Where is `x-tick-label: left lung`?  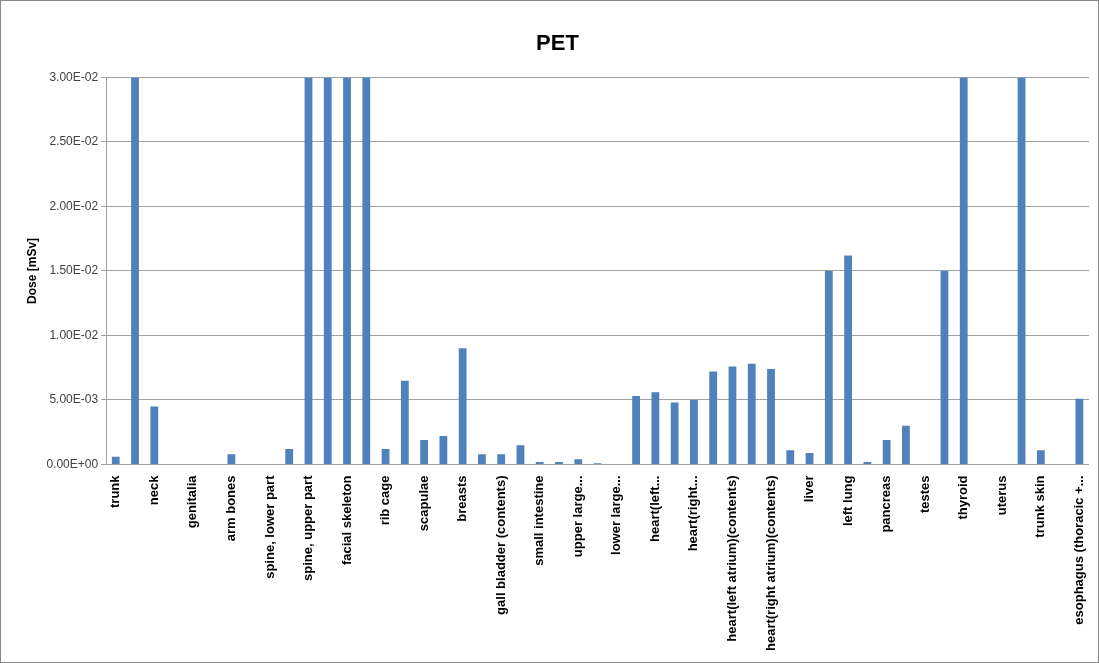
x-tick-label: left lung is located at coordinates (847, 501).